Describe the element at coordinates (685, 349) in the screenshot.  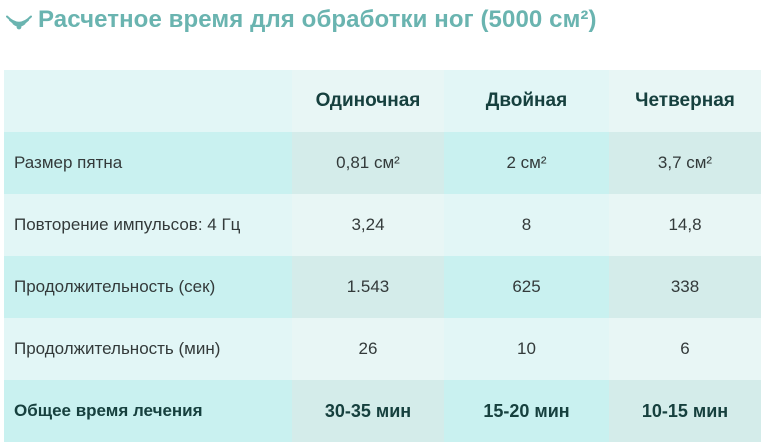
I see `cell-quad: 6` at that location.